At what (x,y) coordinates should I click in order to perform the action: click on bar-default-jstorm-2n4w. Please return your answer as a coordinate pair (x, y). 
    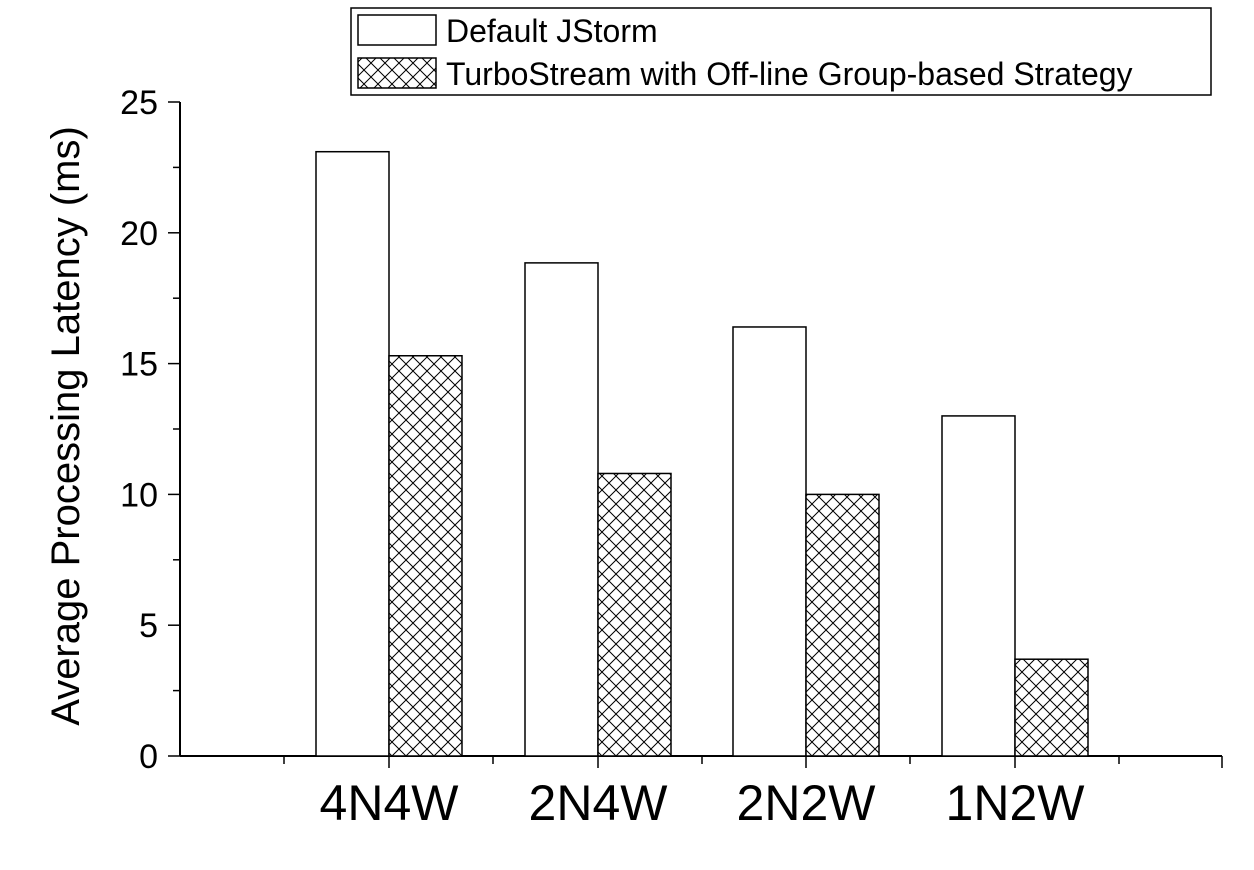
    Looking at the image, I should click on (561, 509).